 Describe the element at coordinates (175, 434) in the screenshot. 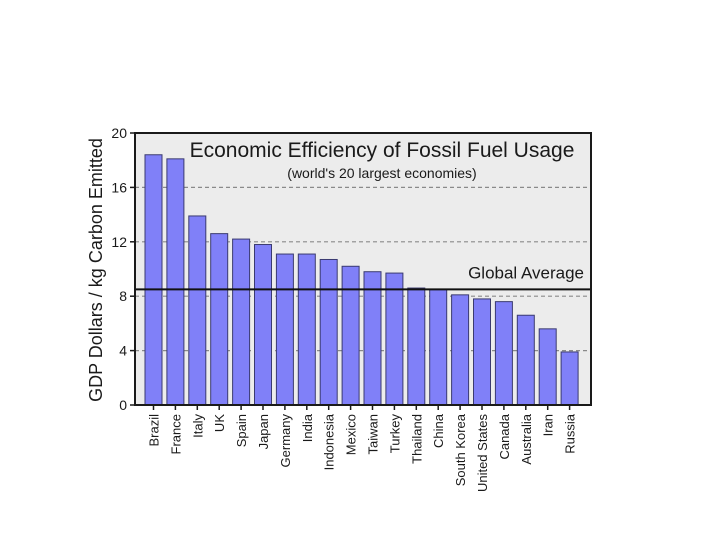

I see `x-tick-label: France` at that location.